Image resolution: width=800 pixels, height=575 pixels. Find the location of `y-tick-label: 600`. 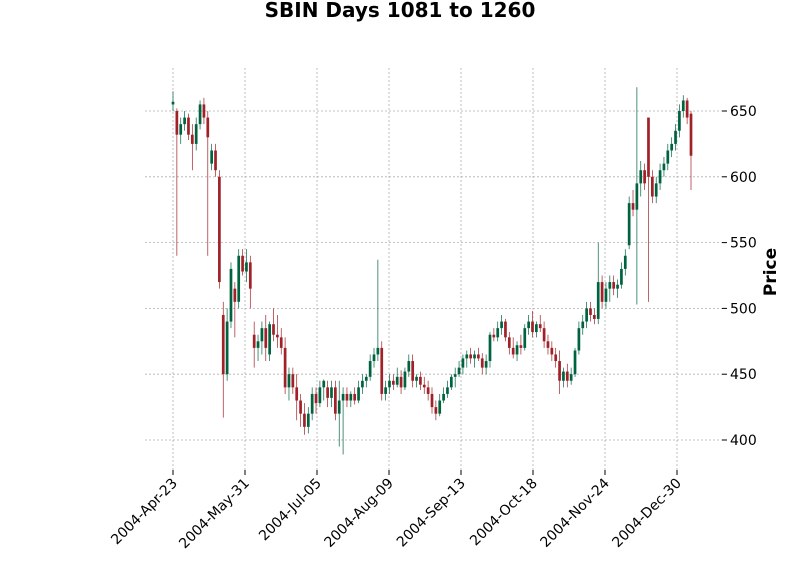

y-tick-label: 600 is located at coordinates (743, 178).